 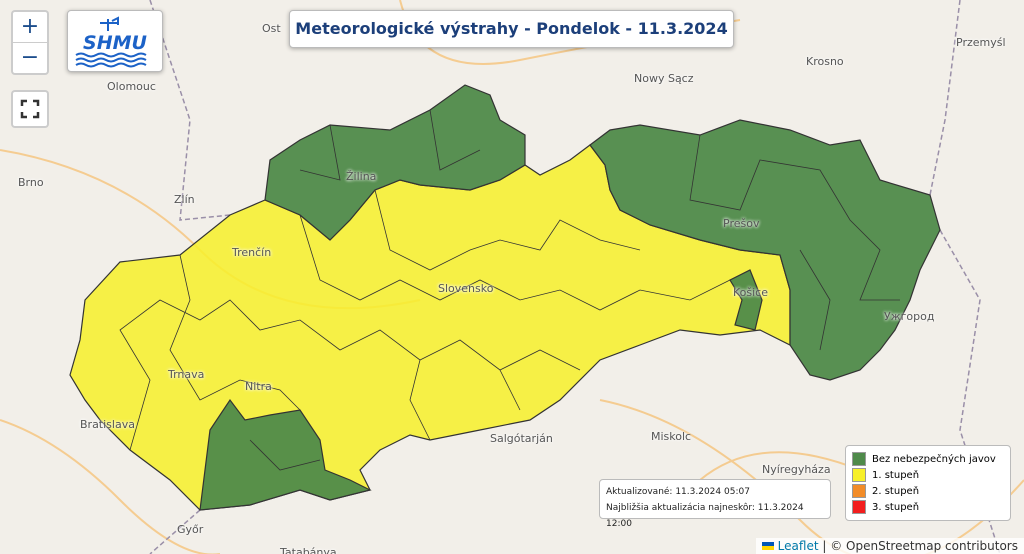 I want to click on region-no-warning-south, so click(x=285, y=454).